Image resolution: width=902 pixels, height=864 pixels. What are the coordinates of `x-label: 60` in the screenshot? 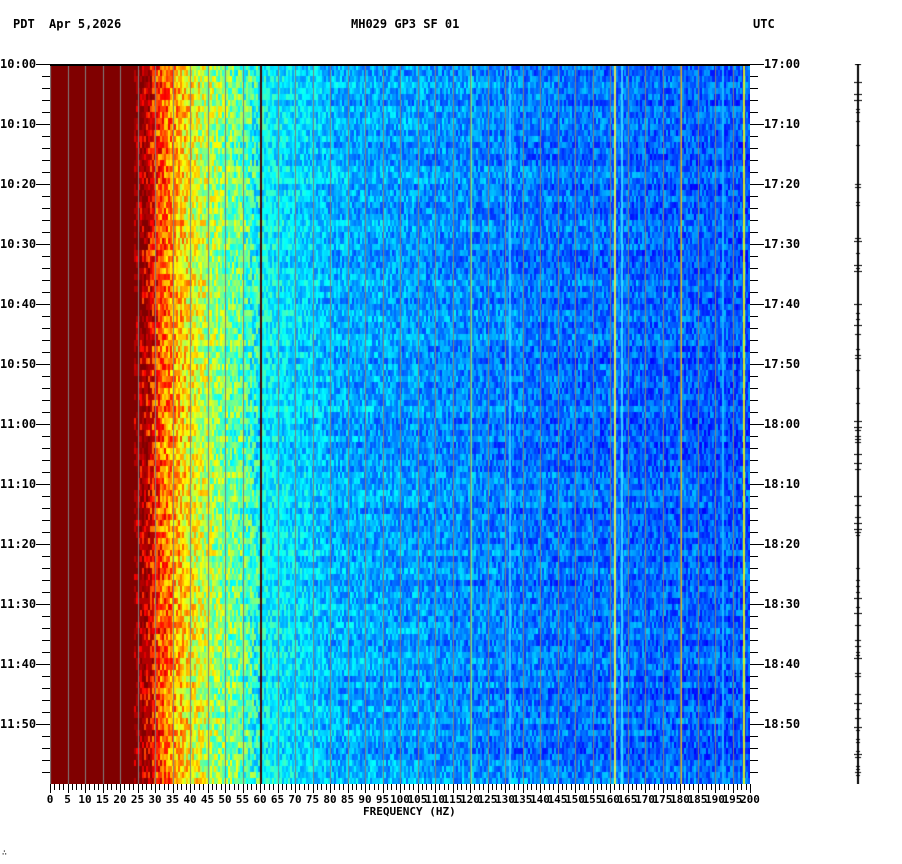 It's located at (260, 799).